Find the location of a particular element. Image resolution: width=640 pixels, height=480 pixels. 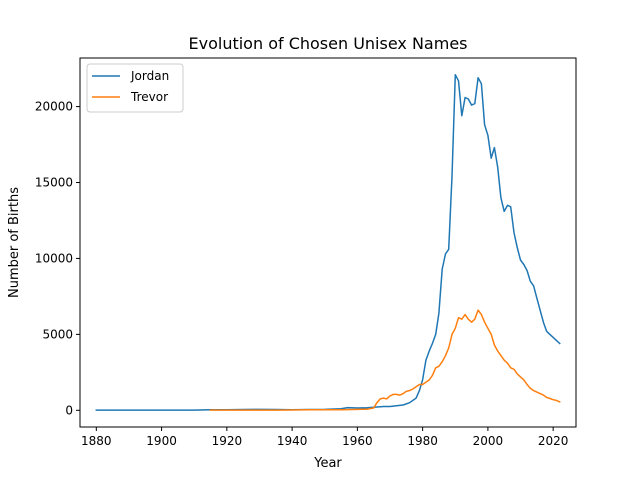

y-tick-label: 15000 is located at coordinates (54, 183).